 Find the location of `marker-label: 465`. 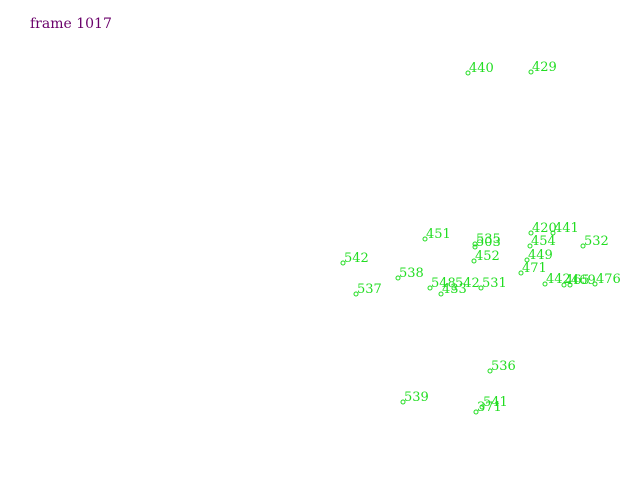

marker-label: 465 is located at coordinates (577, 280).